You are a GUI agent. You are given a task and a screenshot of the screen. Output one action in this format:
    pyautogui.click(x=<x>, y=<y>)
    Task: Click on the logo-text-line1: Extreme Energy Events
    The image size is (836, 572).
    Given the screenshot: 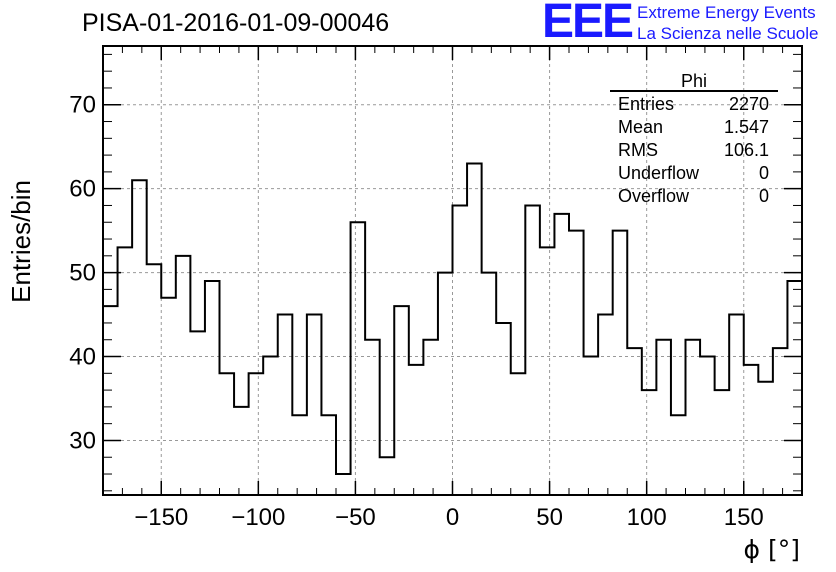 What is the action you would take?
    pyautogui.click(x=726, y=12)
    